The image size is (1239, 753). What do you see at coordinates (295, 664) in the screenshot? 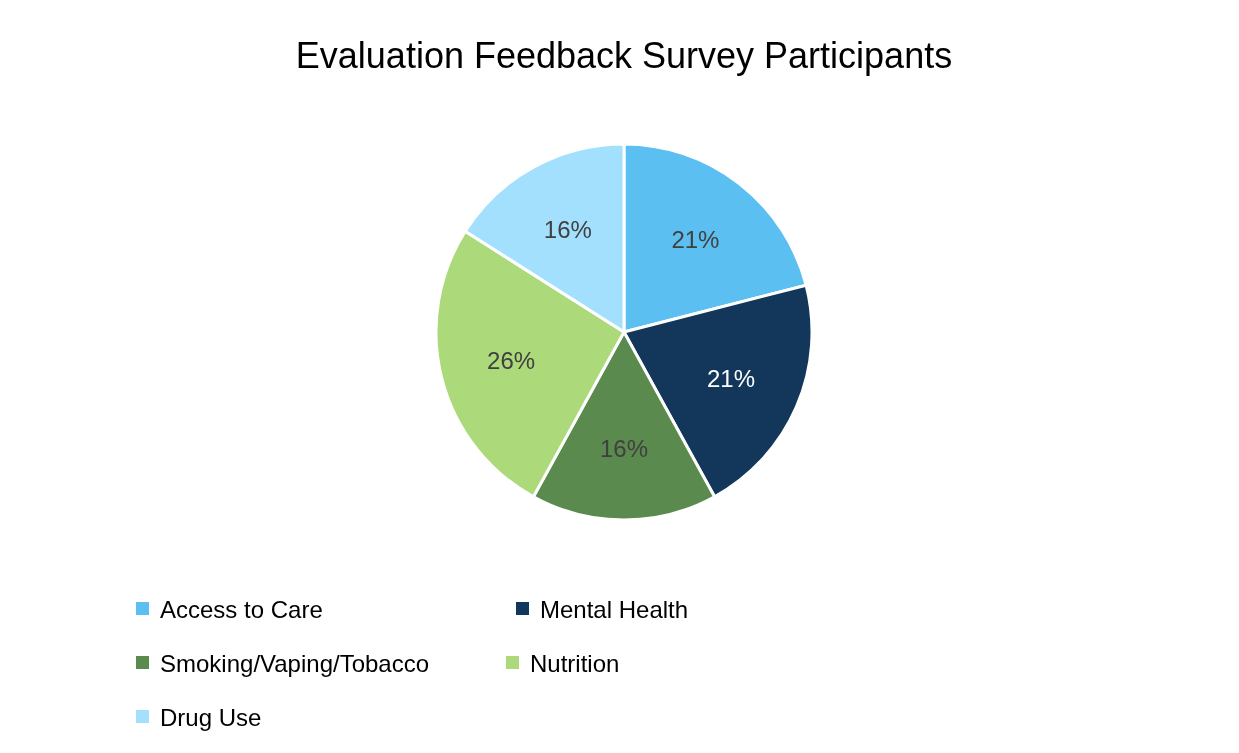
I see `legend-label: Smoking/Vaping/Tobacco` at bounding box center [295, 664].